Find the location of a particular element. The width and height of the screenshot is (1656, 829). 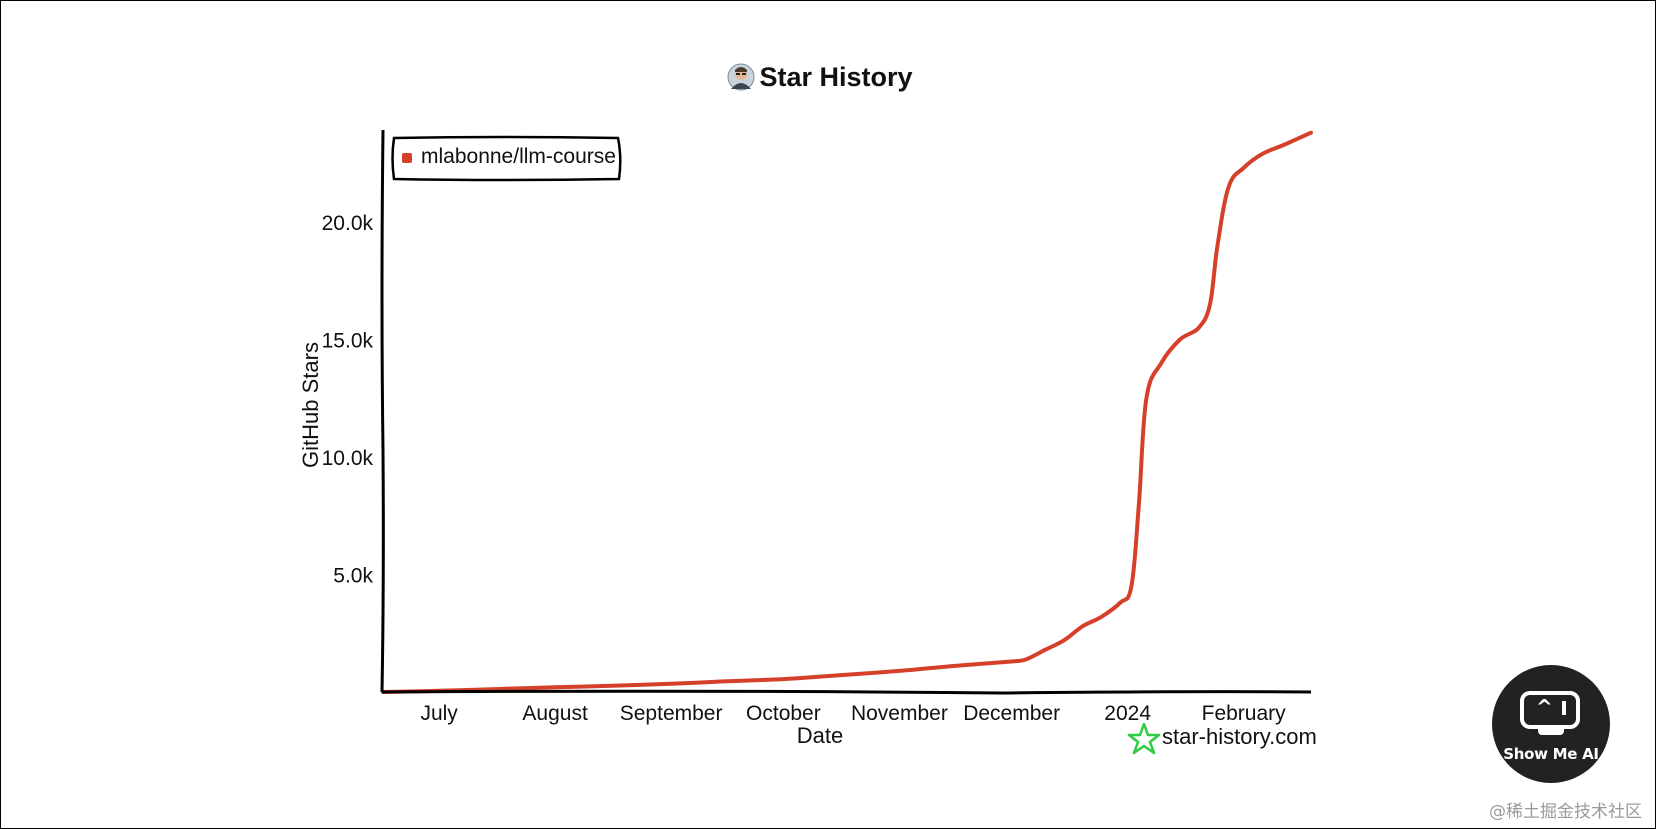

avatar-icon is located at coordinates (741, 80).